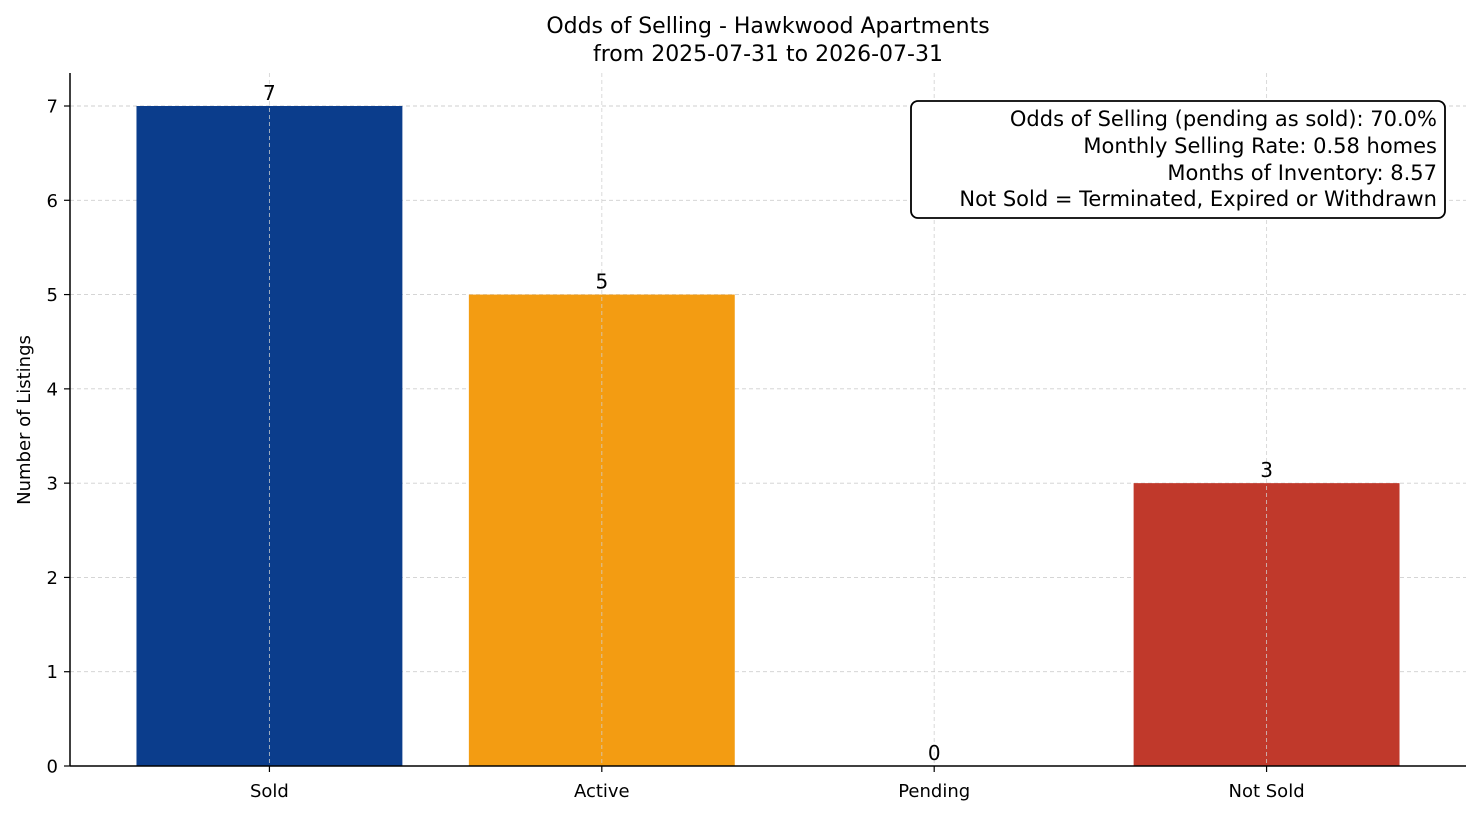 This screenshot has width=1481, height=816. I want to click on bar-not-sold, so click(1266, 624).